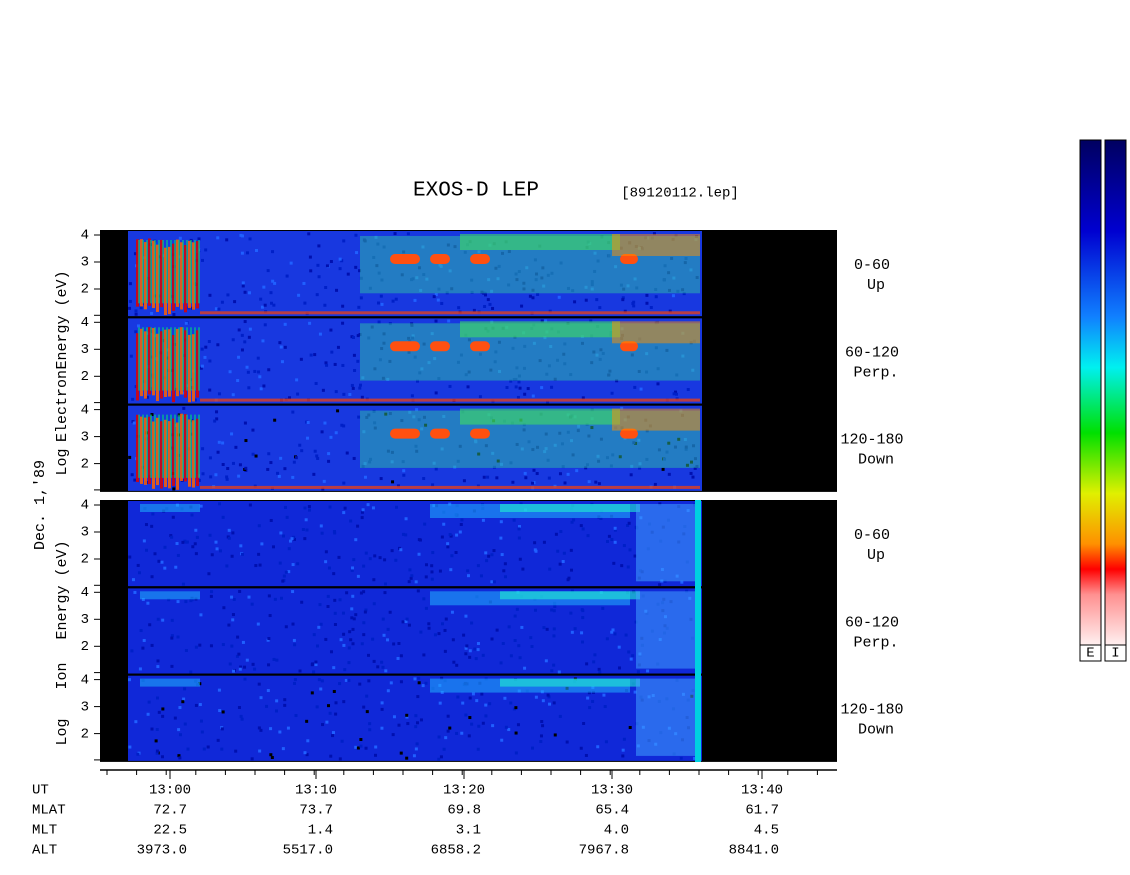 Image resolution: width=1130 pixels, height=875 pixels. Describe the element at coordinates (766, 831) in the screenshot. I see `row-value: 4.5` at that location.